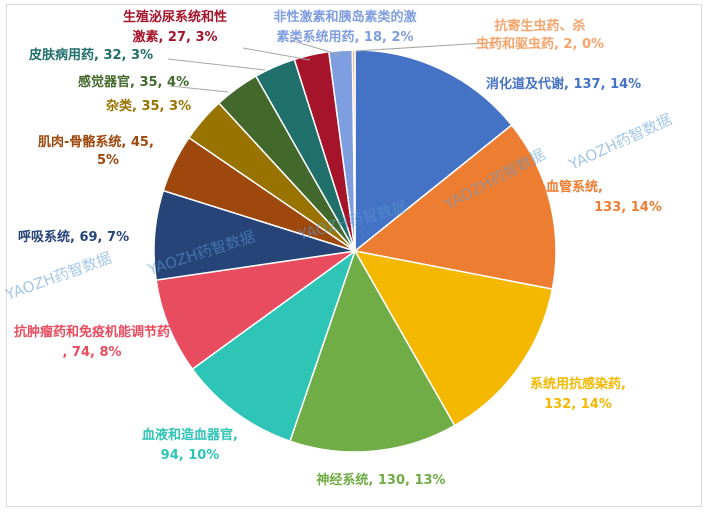  What do you see at coordinates (96, 151) in the screenshot?
I see `slice-data-label: 肌肉-骨骼系统, 45, 5%` at bounding box center [96, 151].